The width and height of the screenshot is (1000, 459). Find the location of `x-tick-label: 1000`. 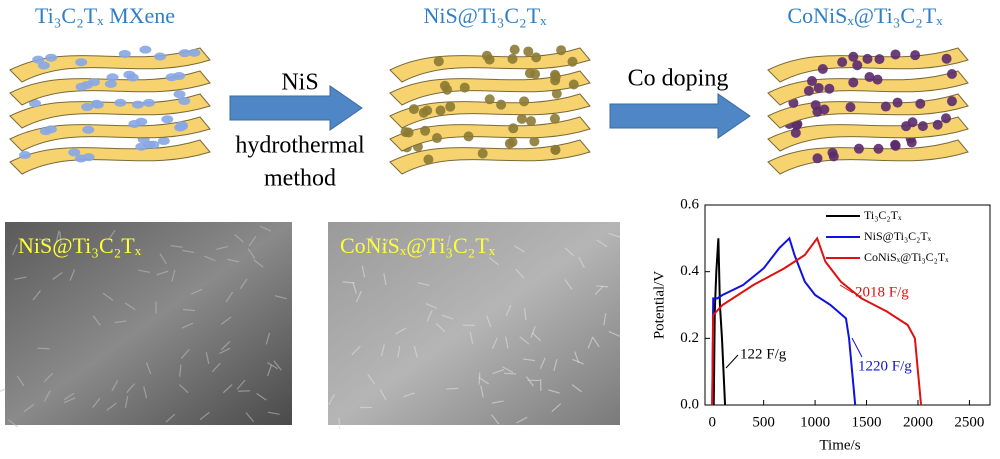

x-tick-label: 1000 is located at coordinates (815, 422).